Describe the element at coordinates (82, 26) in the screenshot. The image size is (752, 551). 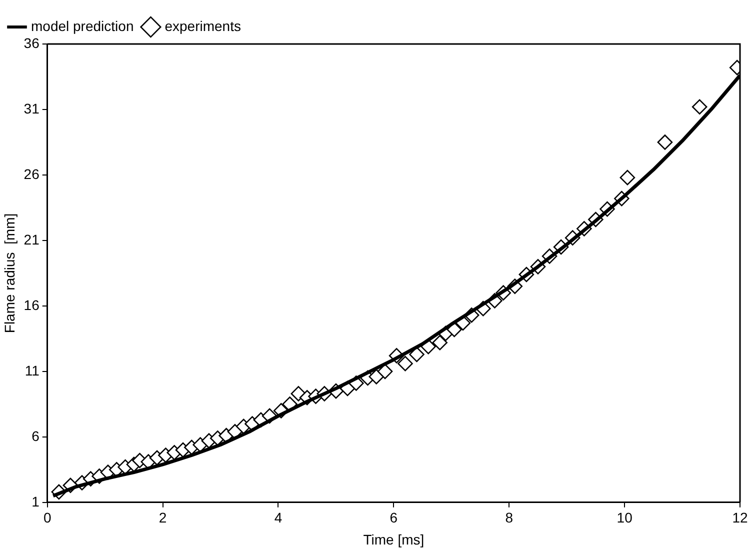
I see `legend-label: model prediction` at that location.